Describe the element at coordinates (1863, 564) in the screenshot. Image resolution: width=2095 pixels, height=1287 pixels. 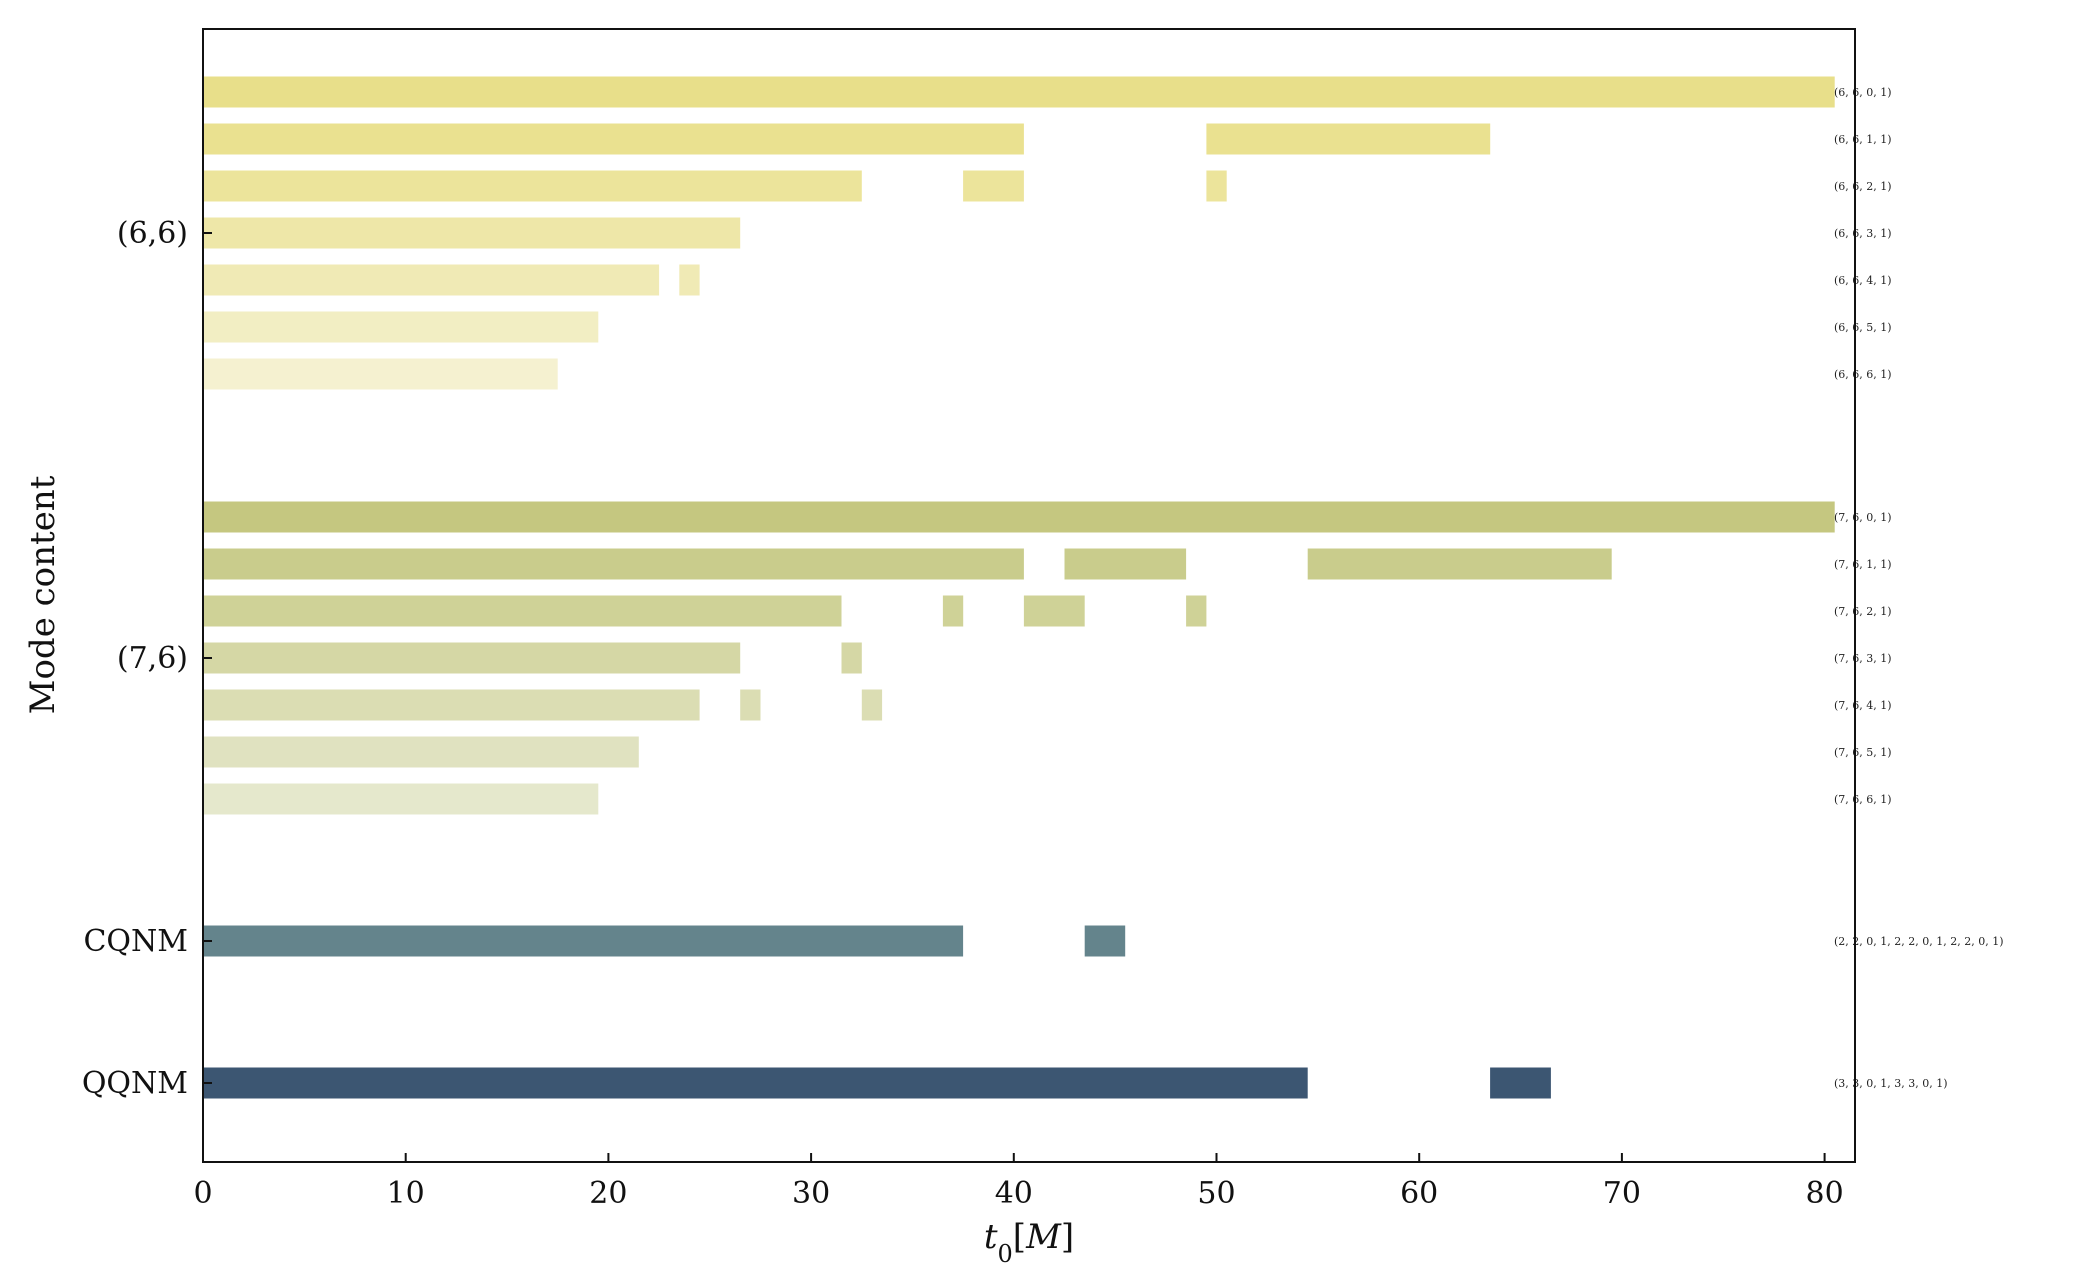
I see `row-label: (7, 6, 1, 1)` at that location.